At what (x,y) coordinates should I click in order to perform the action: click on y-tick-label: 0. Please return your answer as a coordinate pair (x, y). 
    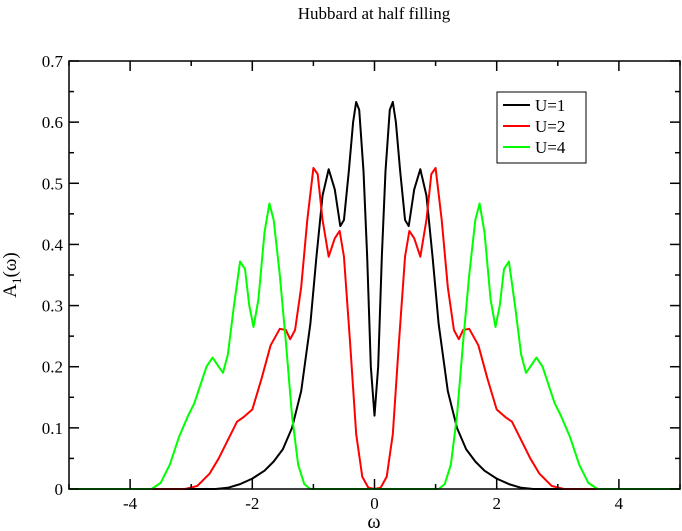
    Looking at the image, I should click on (59, 489).